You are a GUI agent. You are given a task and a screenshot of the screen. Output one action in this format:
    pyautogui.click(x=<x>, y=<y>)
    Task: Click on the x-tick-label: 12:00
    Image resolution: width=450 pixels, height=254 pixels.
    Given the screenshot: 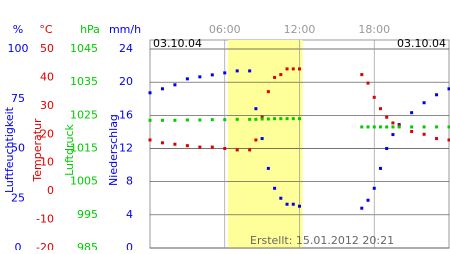 What is the action you would take?
    pyautogui.click(x=300, y=29)
    